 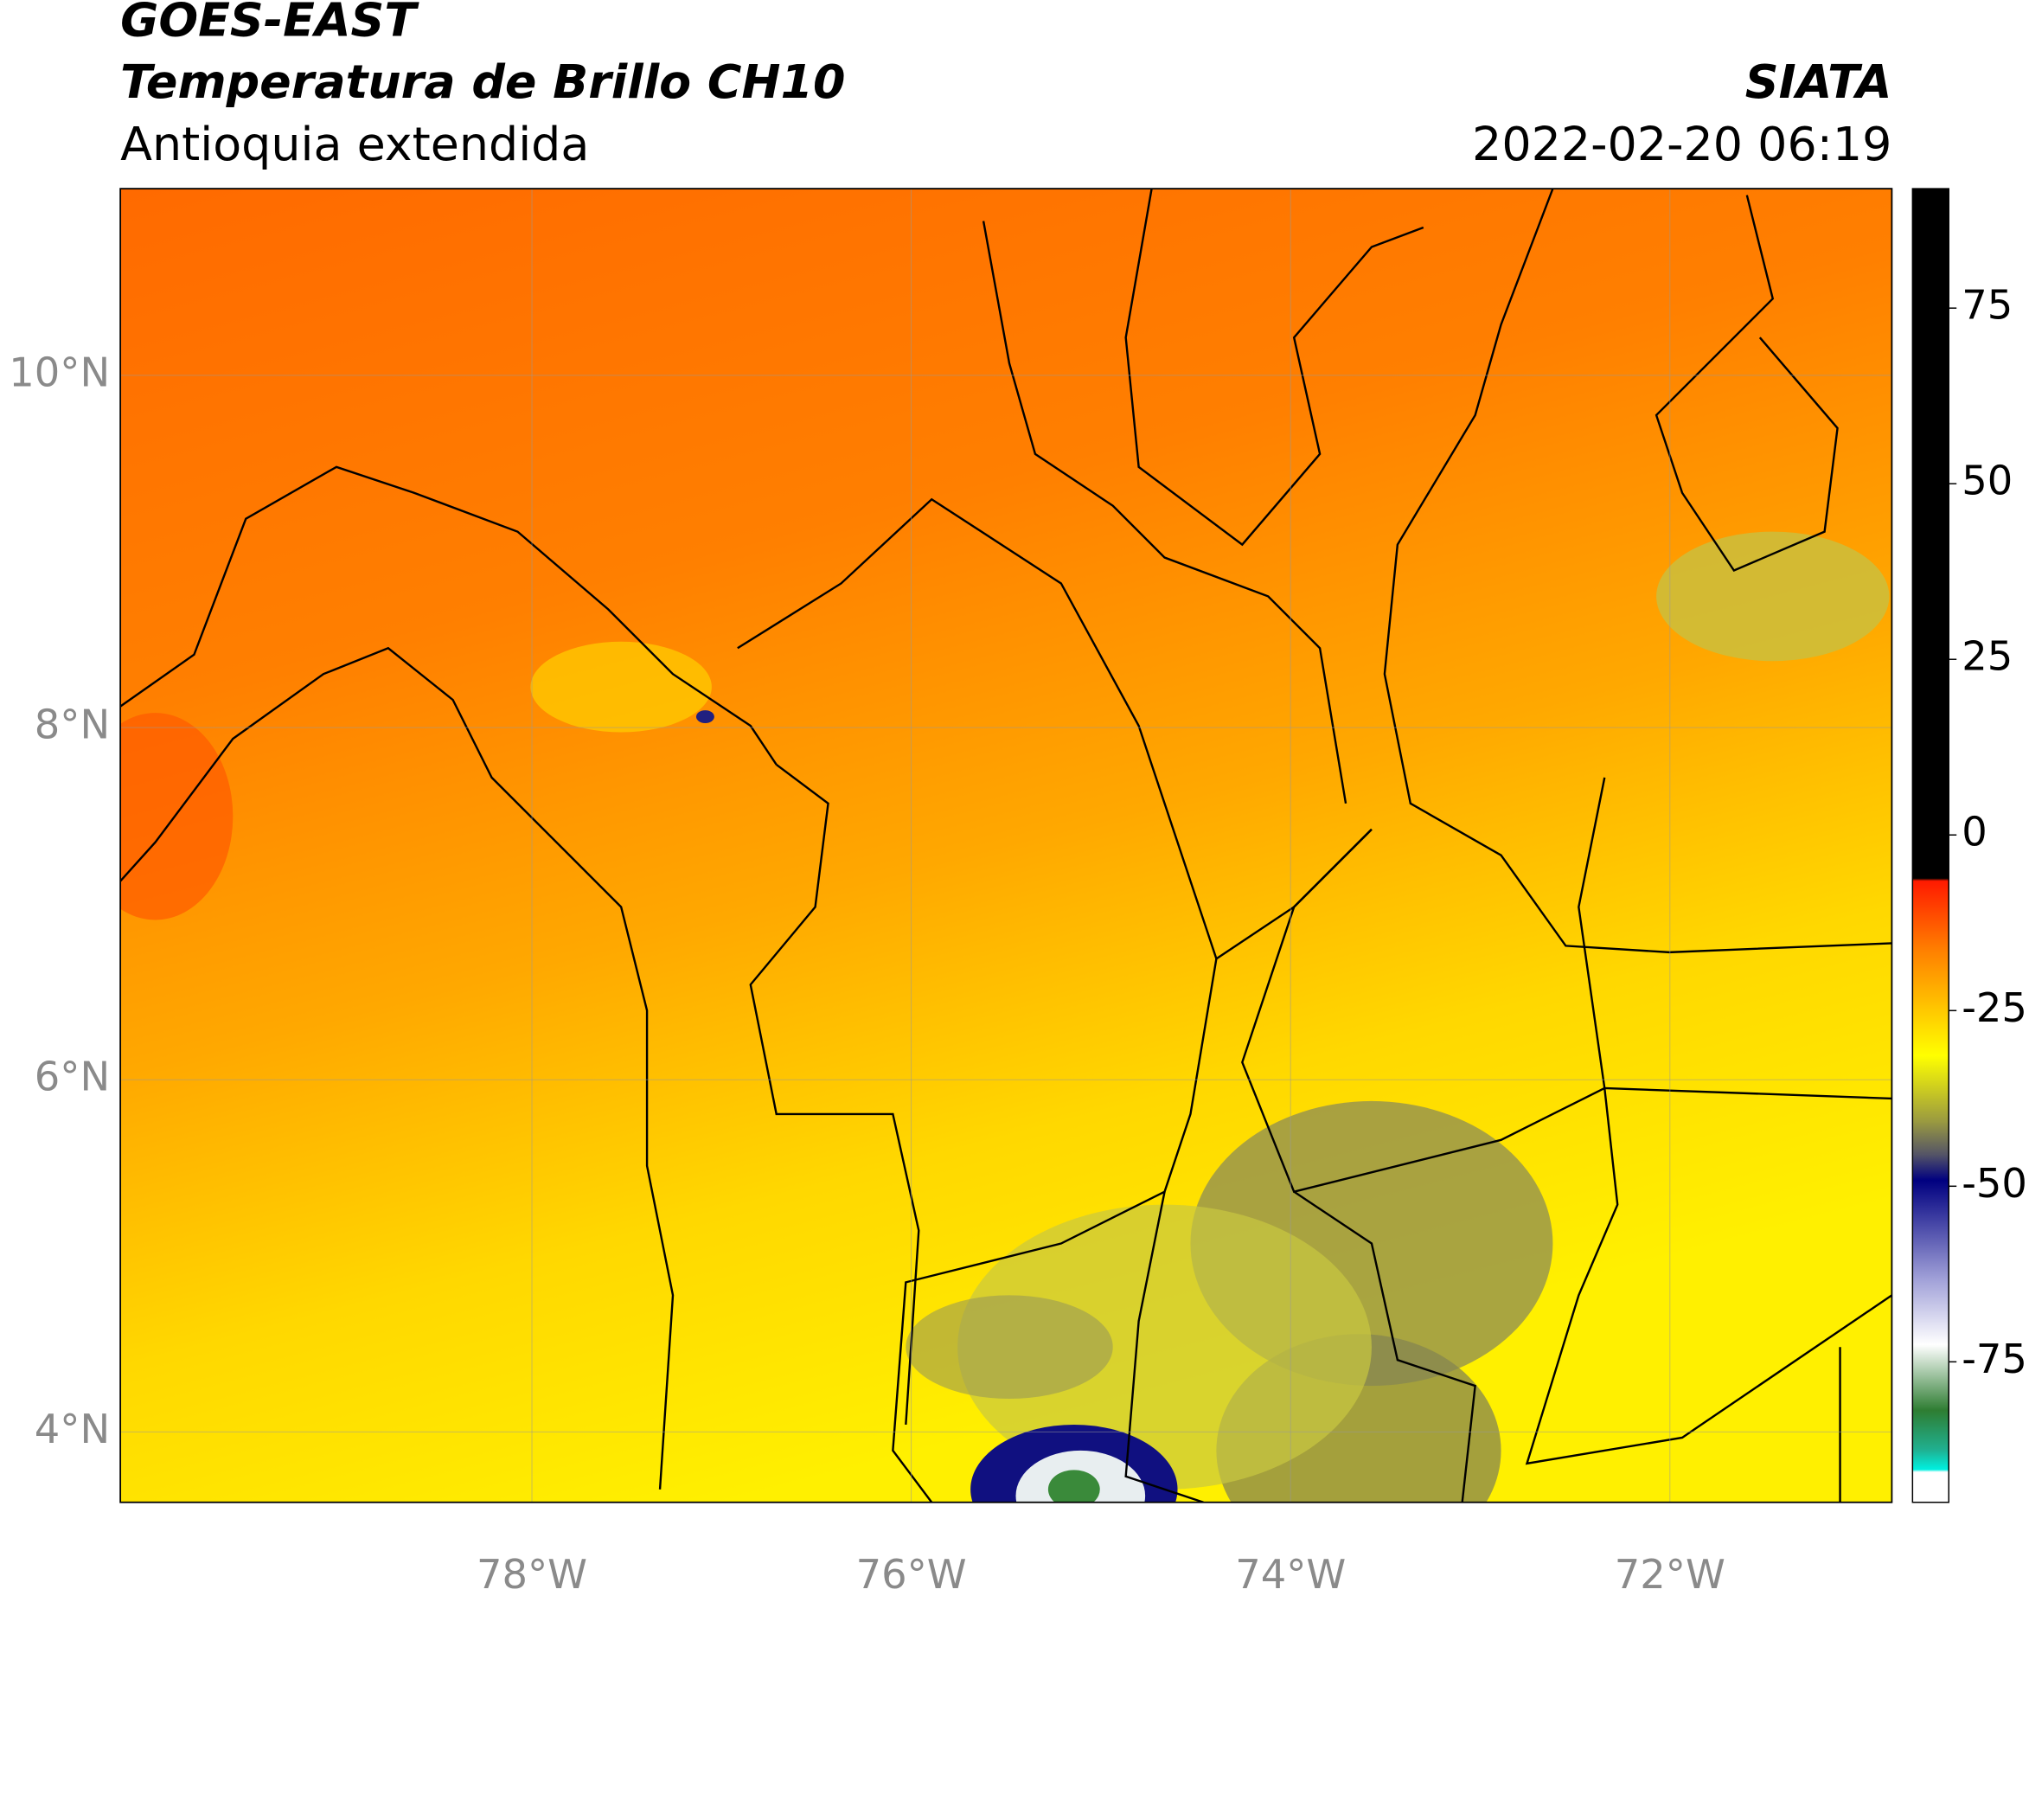 What do you see at coordinates (532, 1574) in the screenshot?
I see `x-tick-label: 78°W` at bounding box center [532, 1574].